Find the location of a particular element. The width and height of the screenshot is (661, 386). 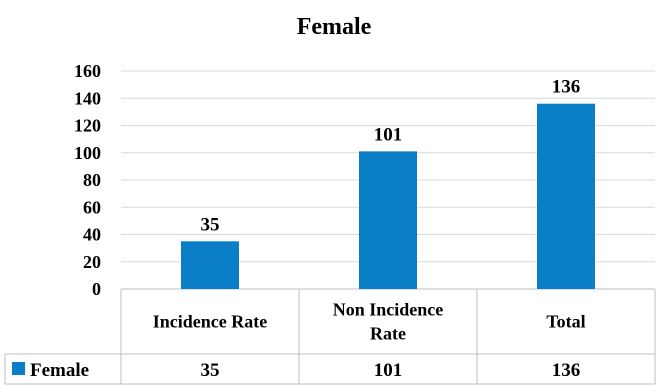

y-tick-label: 100 is located at coordinates (87, 153).